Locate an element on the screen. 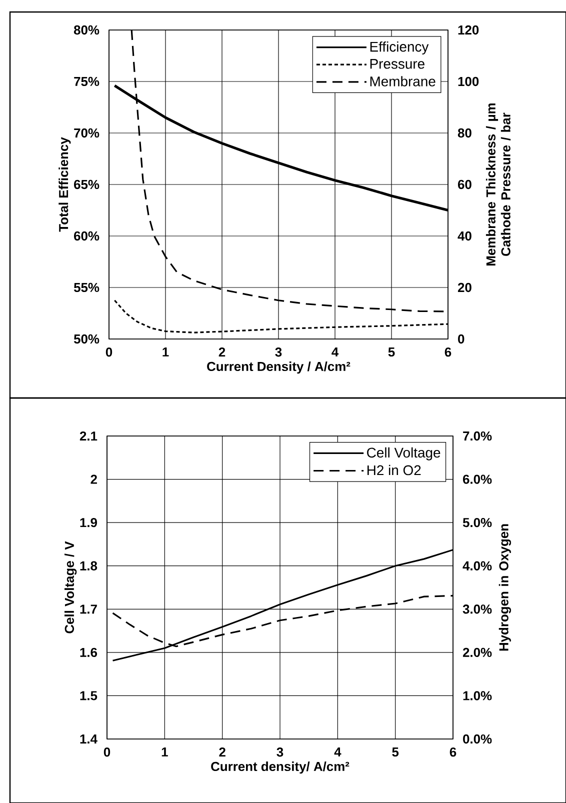 This screenshot has height=803, width=566. y-tick-label: 65% is located at coordinates (87, 185).